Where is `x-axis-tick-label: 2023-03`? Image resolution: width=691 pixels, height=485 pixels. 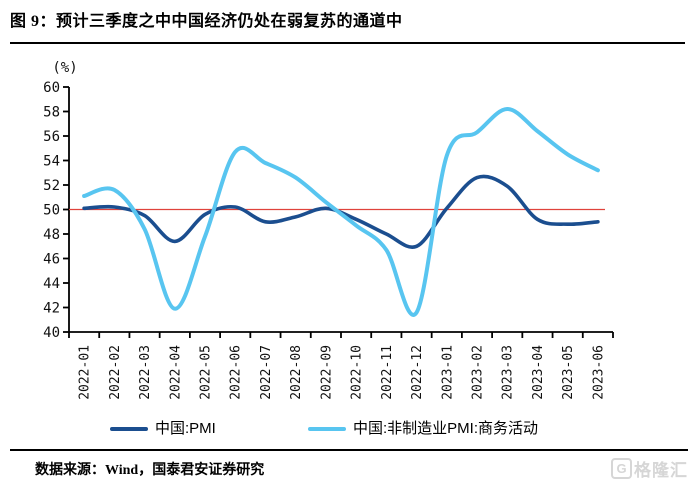 x-axis-tick-label: 2023-03 is located at coordinates (508, 372).